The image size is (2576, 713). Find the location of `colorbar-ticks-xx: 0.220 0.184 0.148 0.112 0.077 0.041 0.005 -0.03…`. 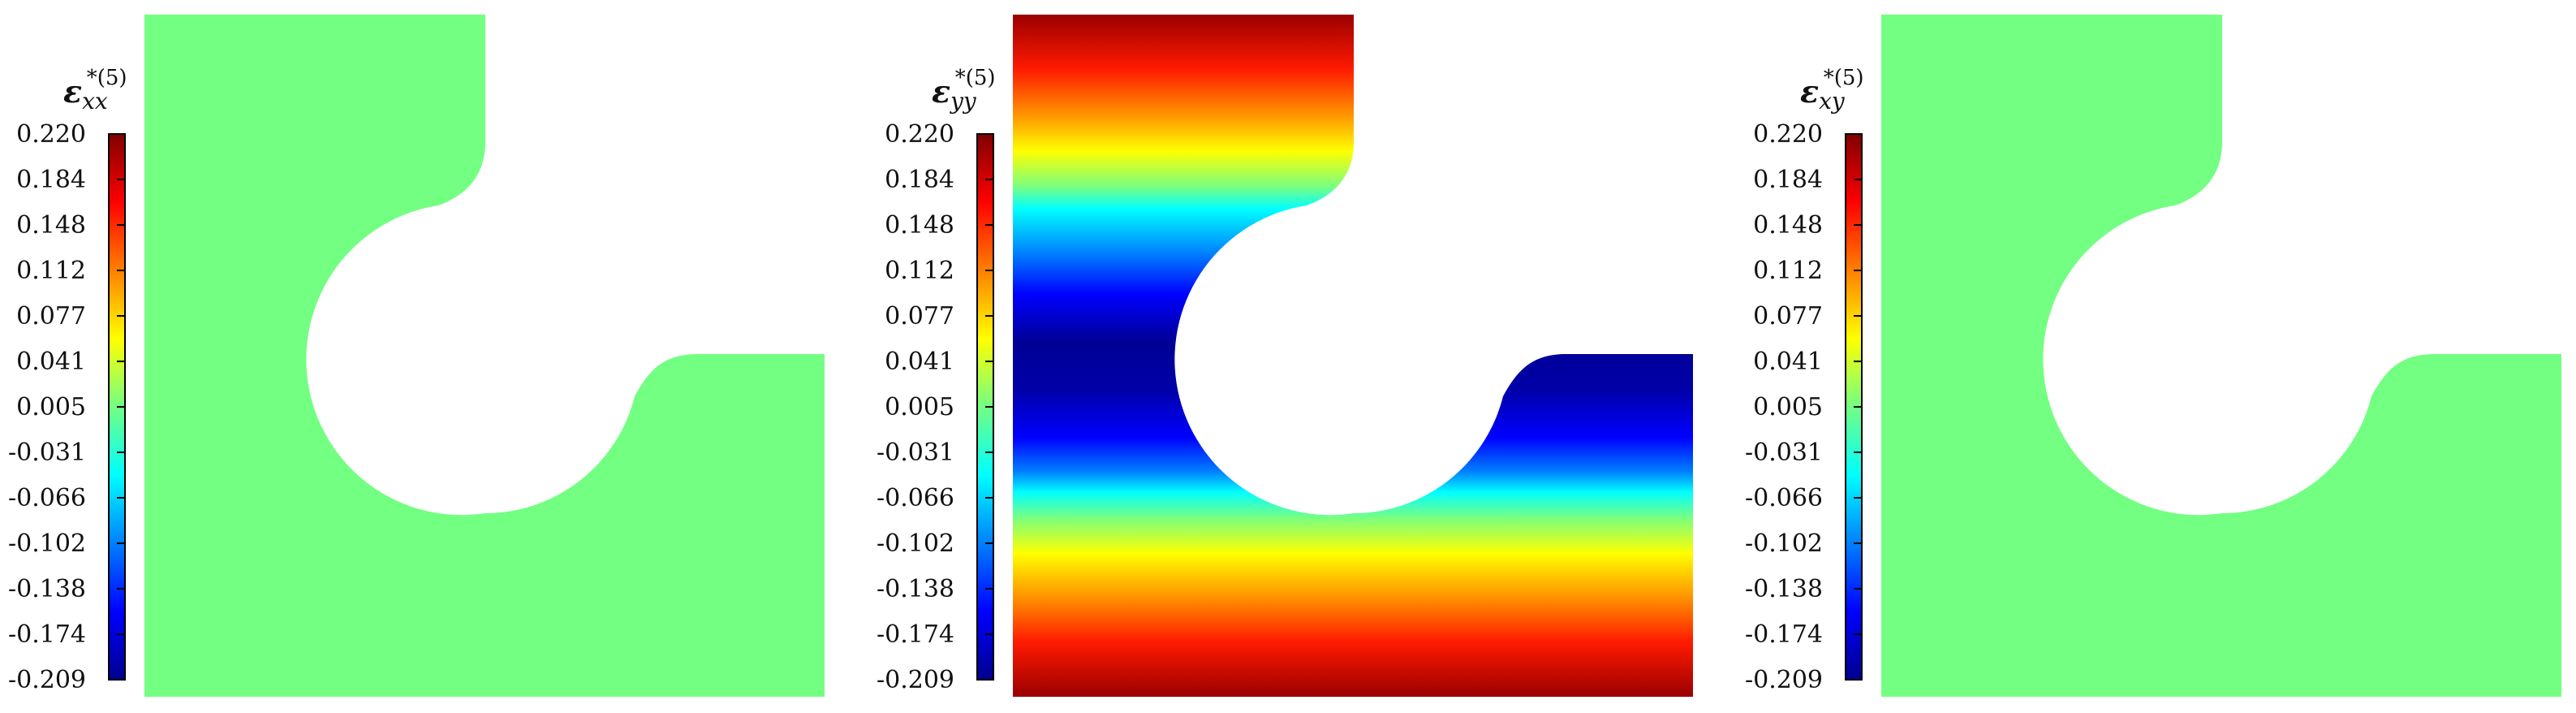

colorbar-ticks-xx: 0.220 0.184 0.148 0.112 0.077 0.041 0.005 -0.03… is located at coordinates (66, 407).